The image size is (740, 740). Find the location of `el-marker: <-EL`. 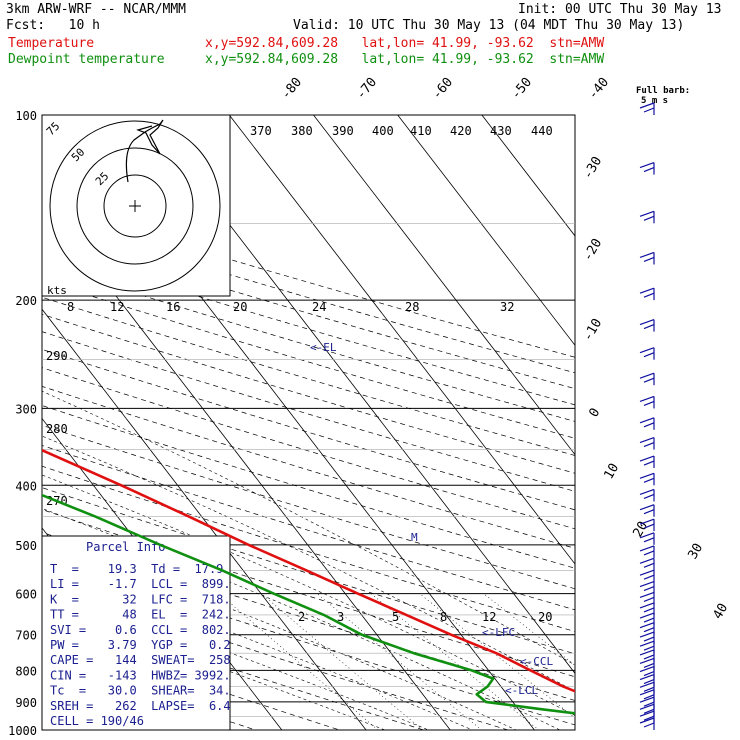

el-marker: <-EL is located at coordinates (323, 347).